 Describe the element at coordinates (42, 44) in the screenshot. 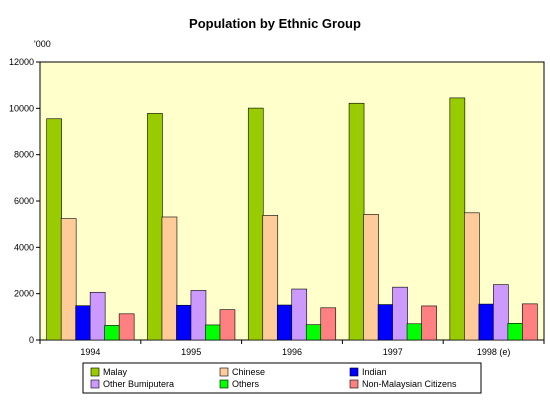

I see `y-unit-label: '000` at that location.